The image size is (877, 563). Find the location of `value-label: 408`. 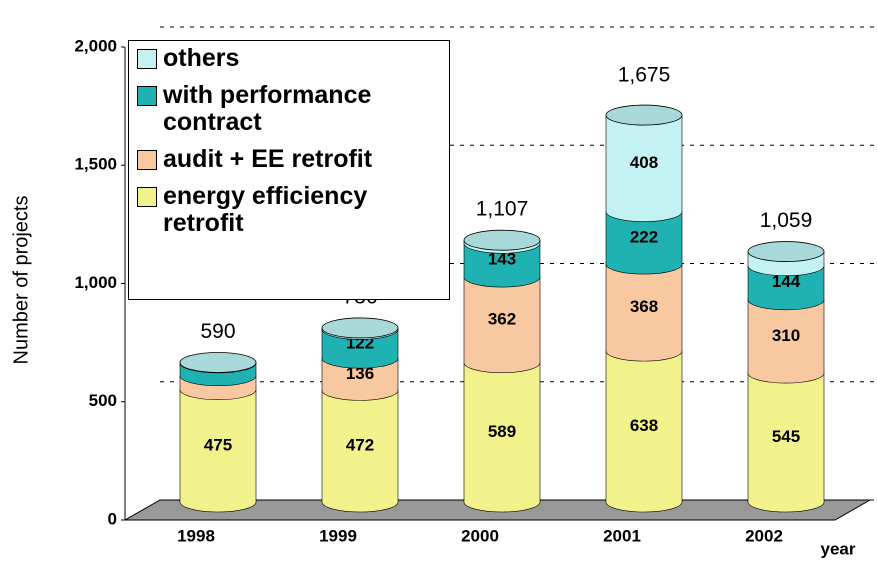

value-label: 408 is located at coordinates (644, 162).